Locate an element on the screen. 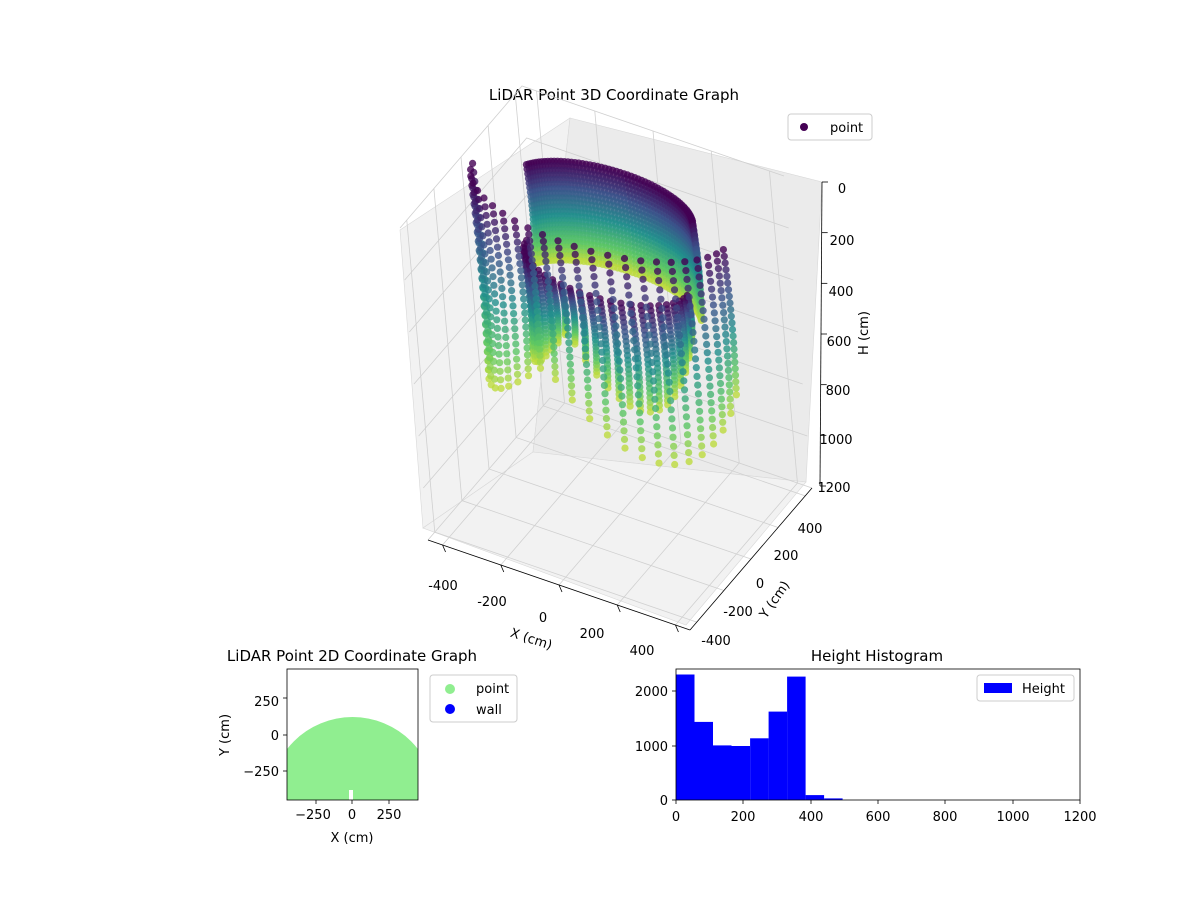 This screenshot has width=1200, height=900. legend-marker-point is located at coordinates (450, 689).